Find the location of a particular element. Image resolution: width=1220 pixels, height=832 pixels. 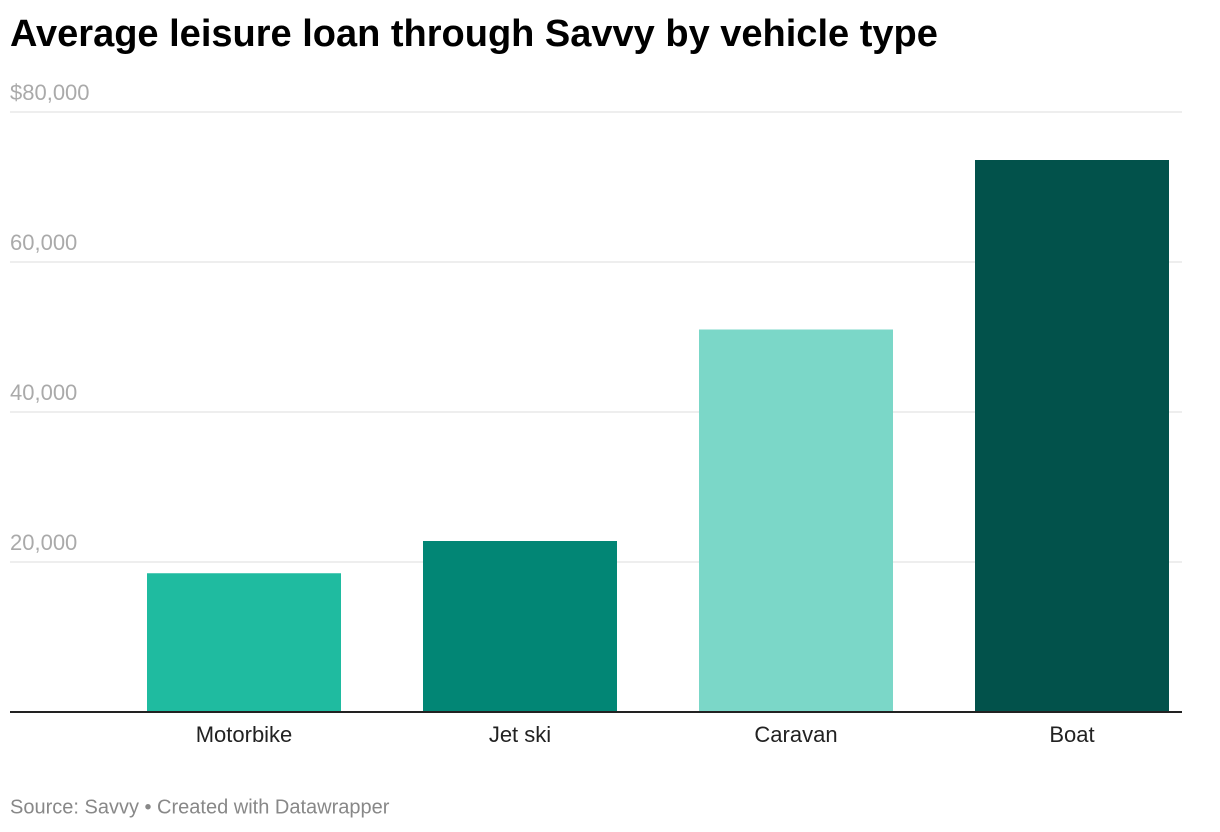

source-note: Source: Savvy • Created with Datawrapper is located at coordinates (200, 807).